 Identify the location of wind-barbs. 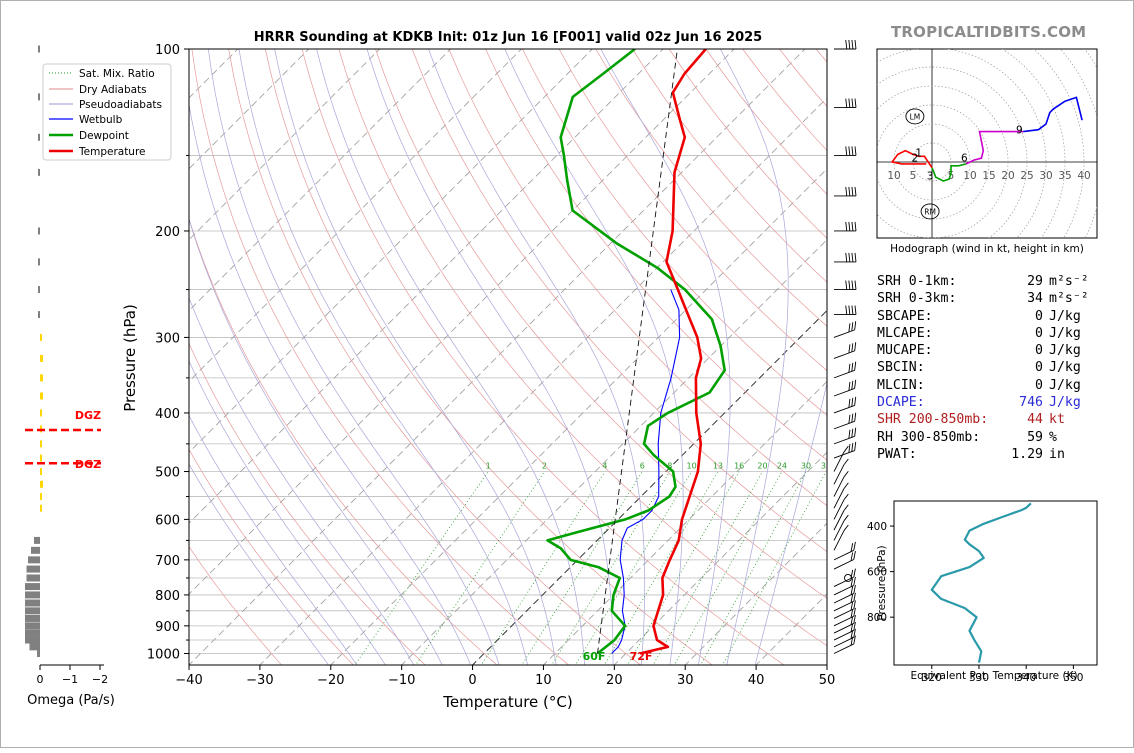
(845, 347).